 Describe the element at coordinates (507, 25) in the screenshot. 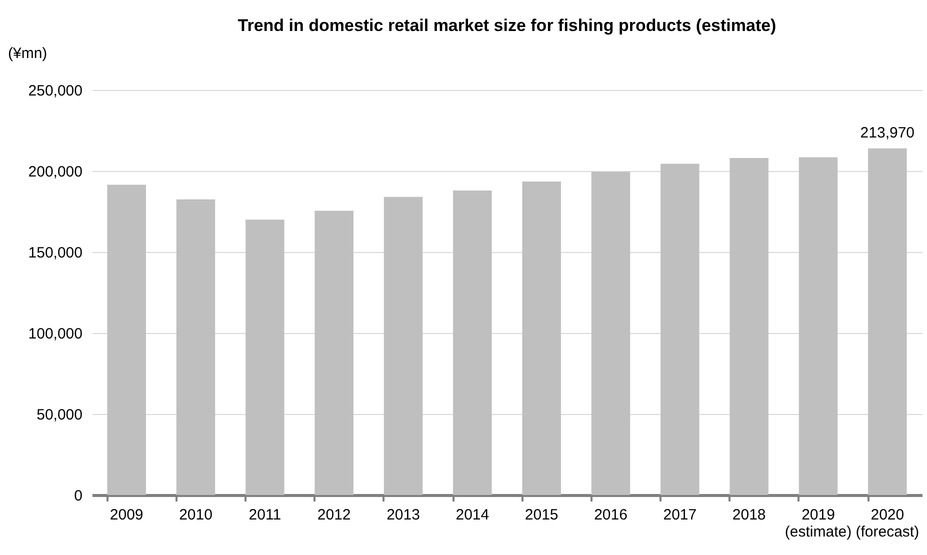

I see `chart-title: Trend in domestic retail market size for fishing products (estimate)` at that location.